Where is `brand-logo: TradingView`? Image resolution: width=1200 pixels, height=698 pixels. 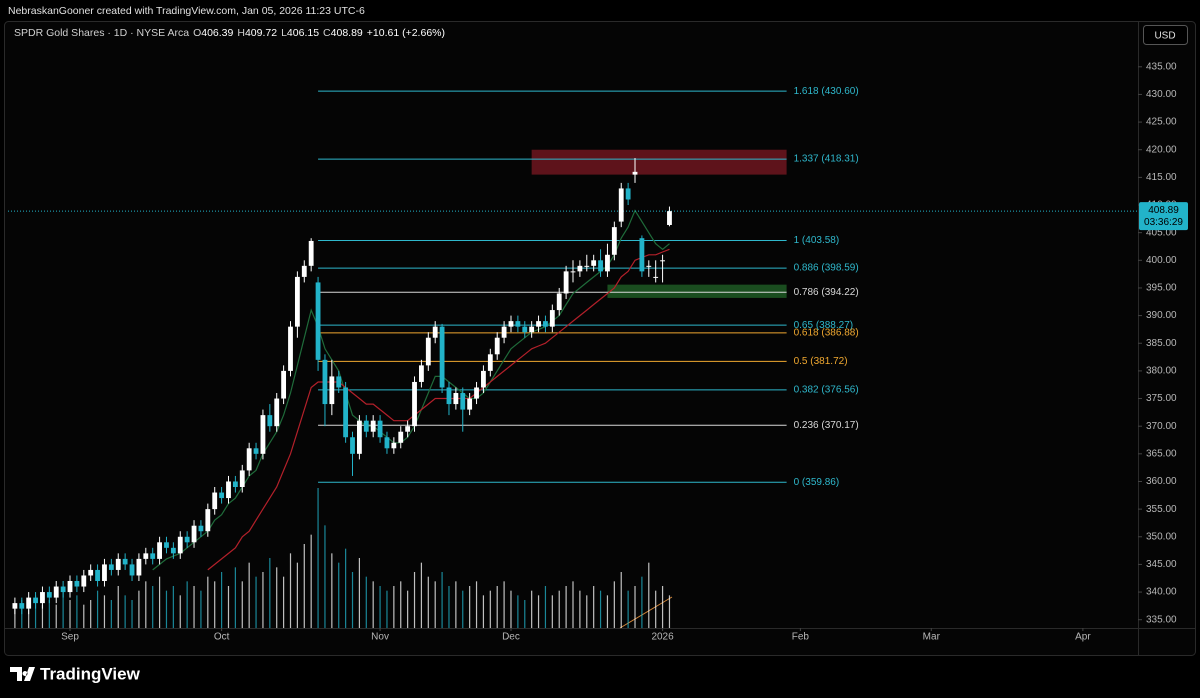 brand-logo: TradingView is located at coordinates (75, 673).